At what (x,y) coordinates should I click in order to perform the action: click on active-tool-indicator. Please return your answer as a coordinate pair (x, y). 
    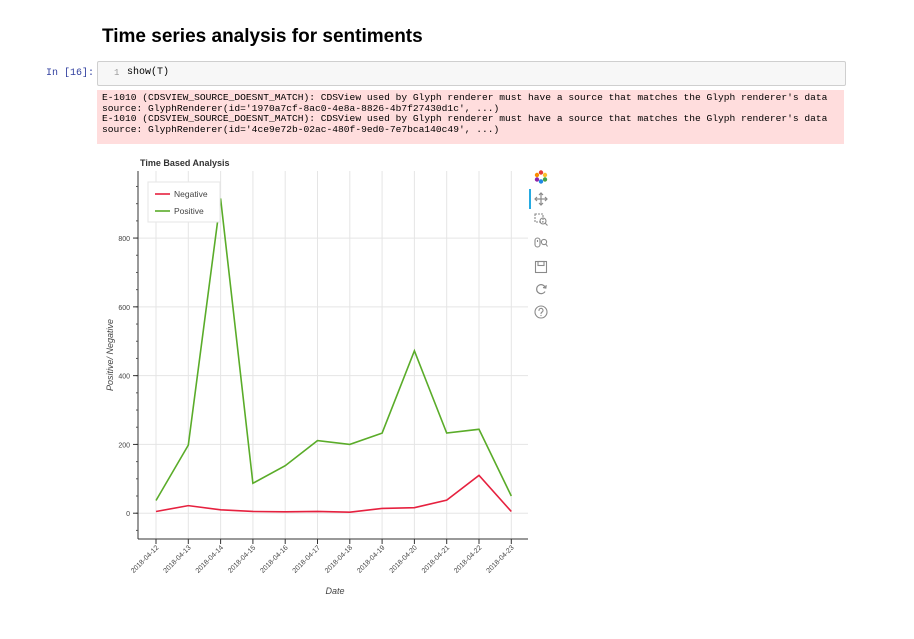
    Looking at the image, I should click on (530, 199).